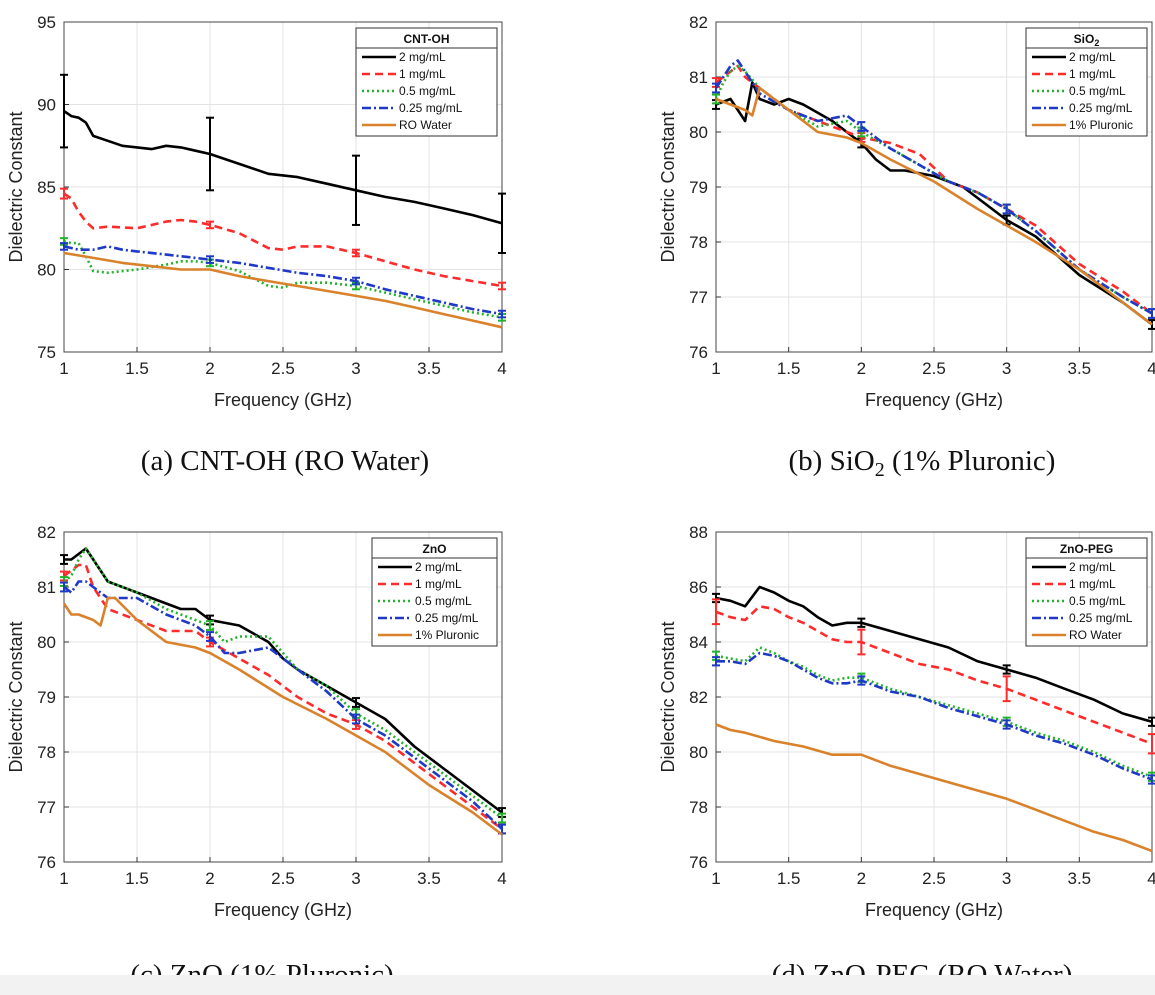 This screenshot has width=1155, height=995. Describe the element at coordinates (922, 463) in the screenshot. I see `panel-caption: (b) SiO2 (1% Pluronic)` at that location.